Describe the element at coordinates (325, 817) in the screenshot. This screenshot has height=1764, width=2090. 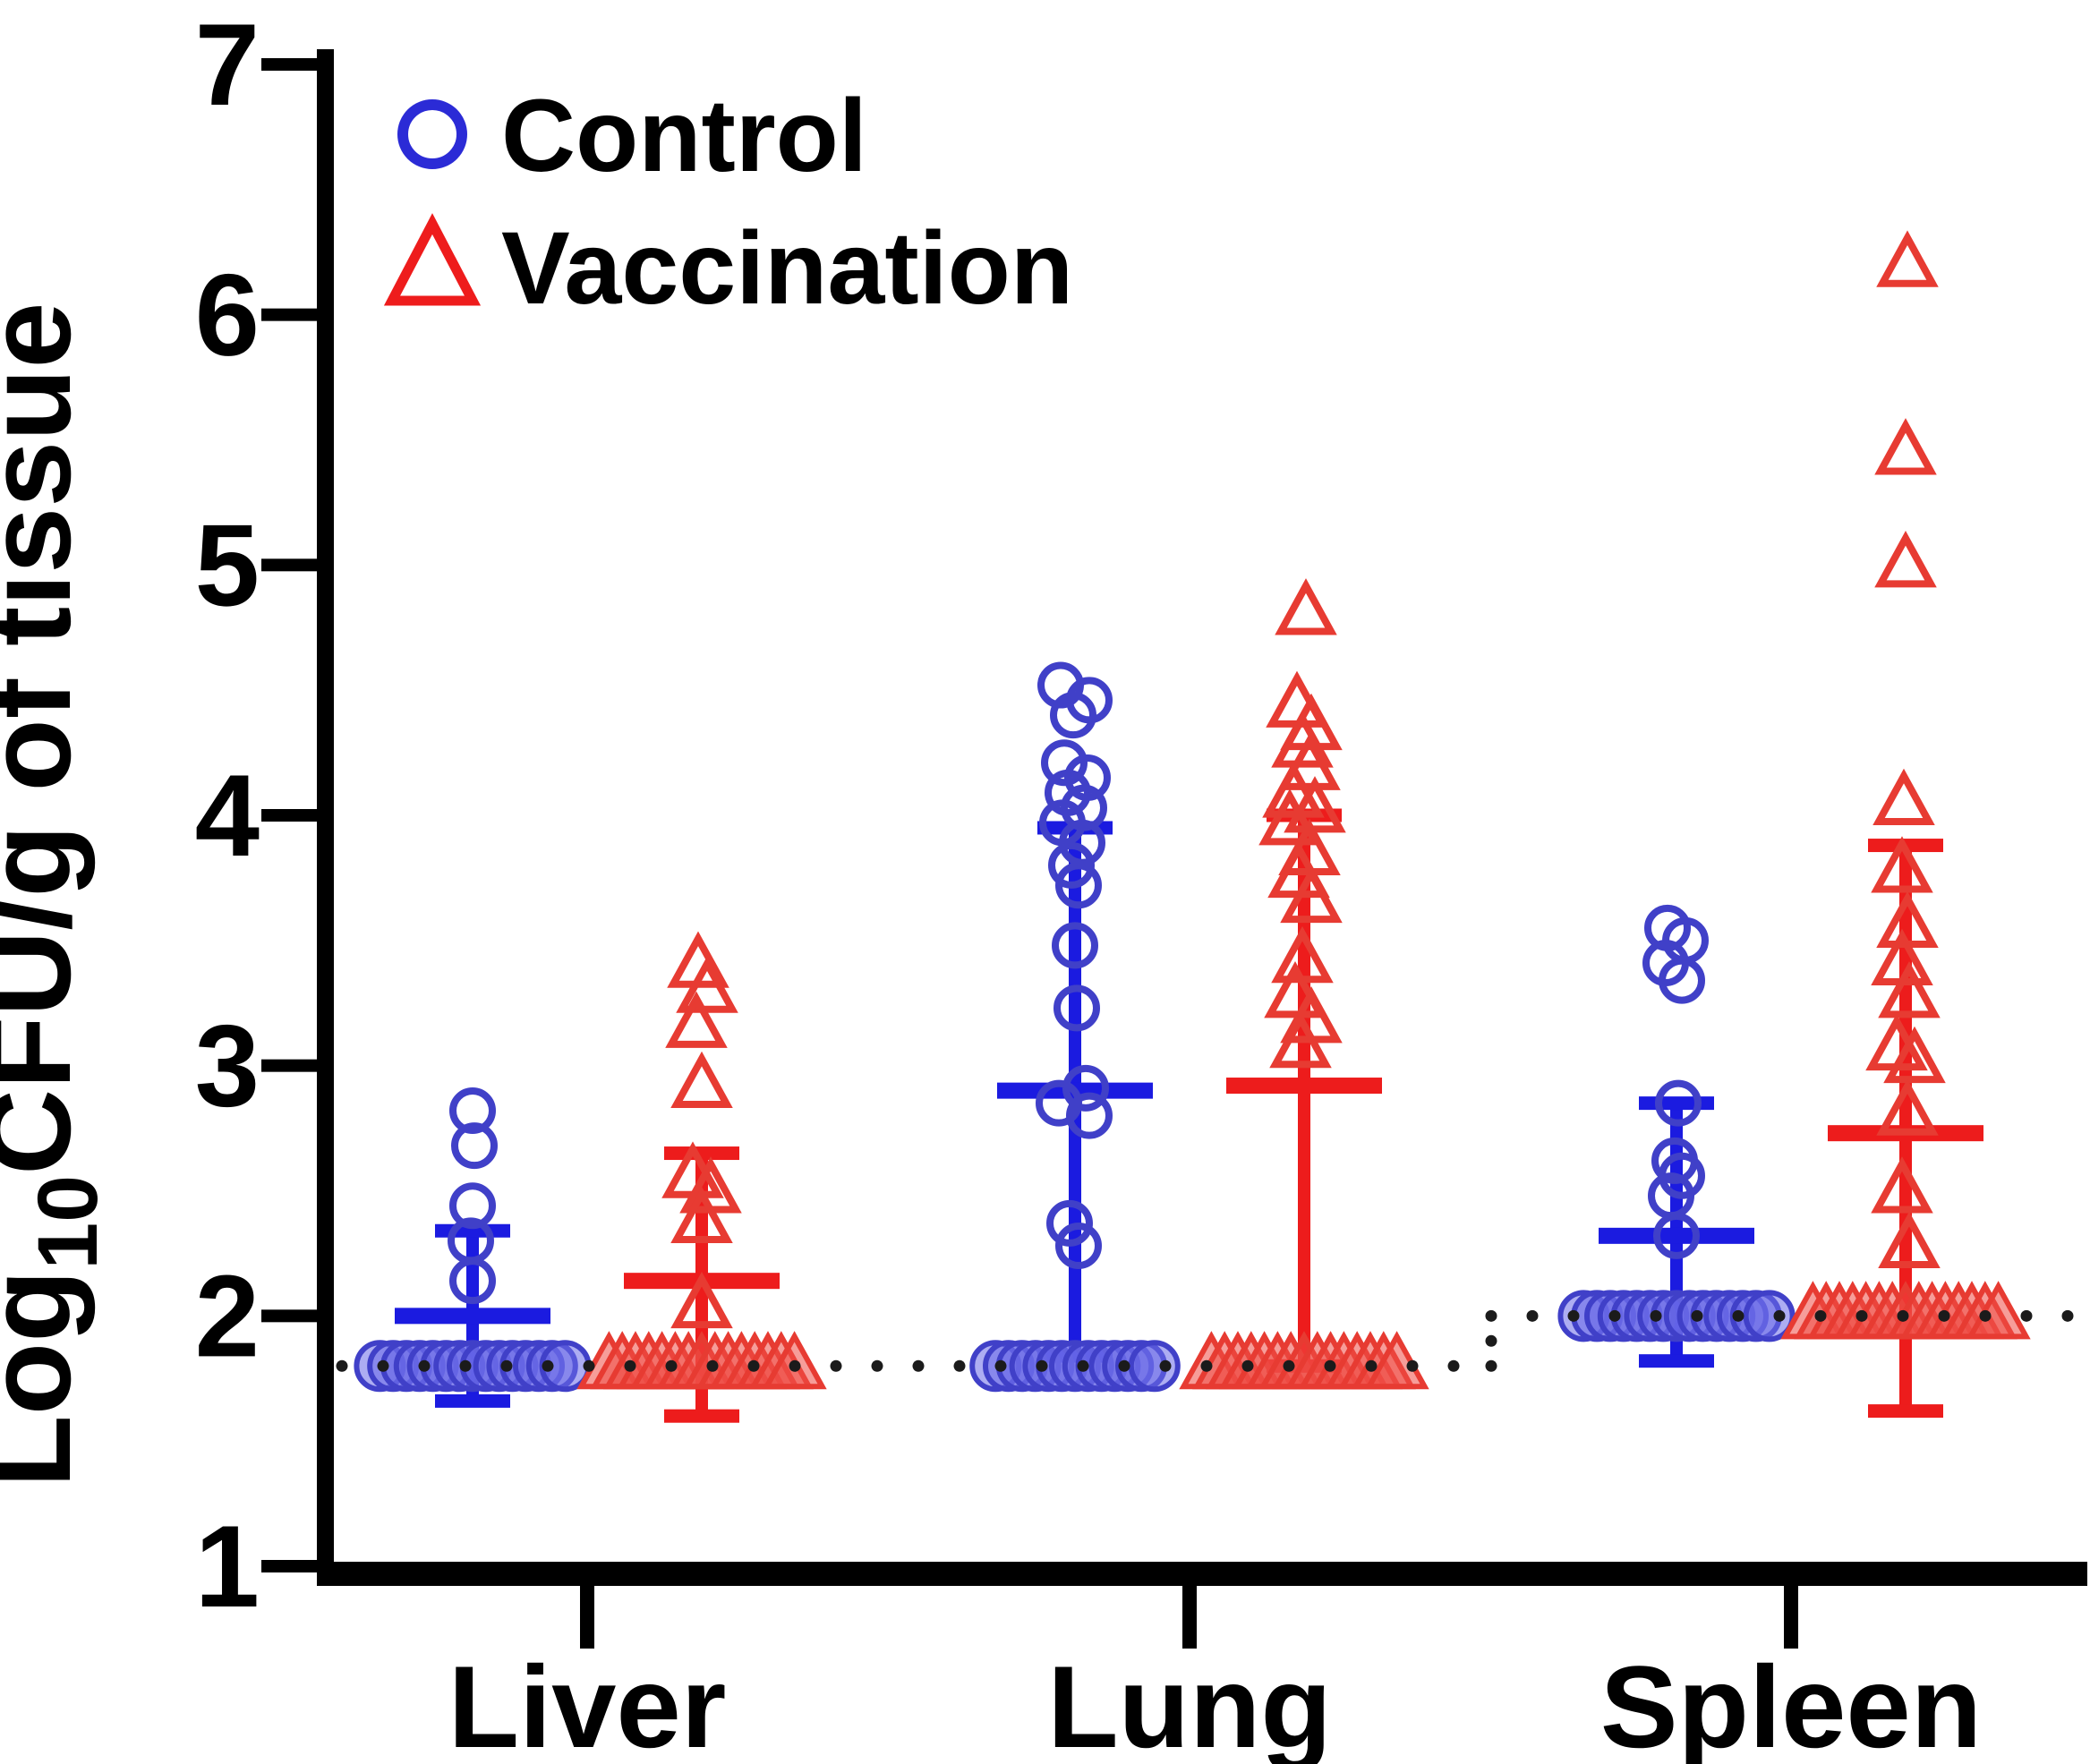
I see `y-axis-line` at that location.